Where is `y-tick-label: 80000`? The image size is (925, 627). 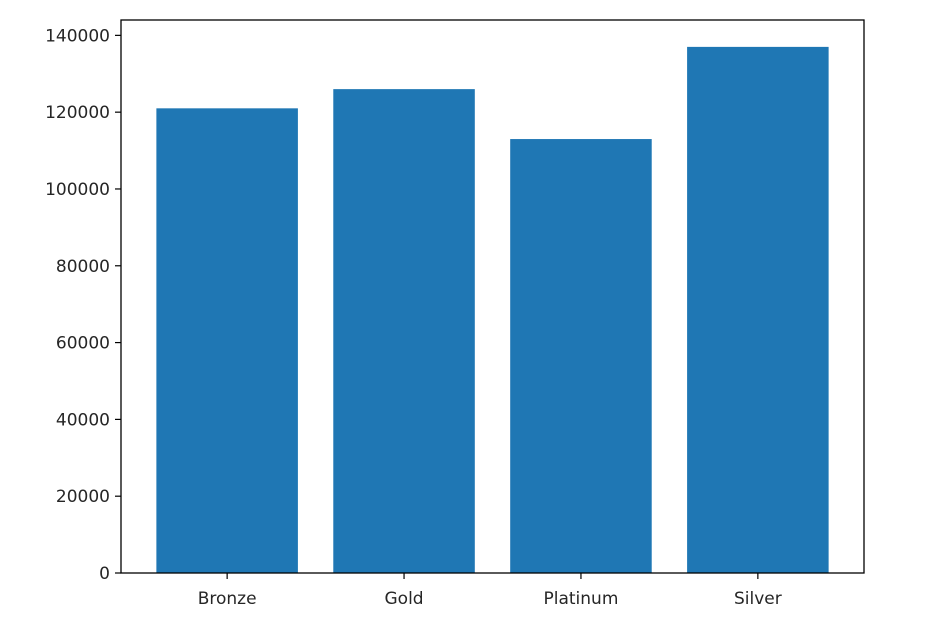
y-tick-label: 80000 is located at coordinates (83, 267).